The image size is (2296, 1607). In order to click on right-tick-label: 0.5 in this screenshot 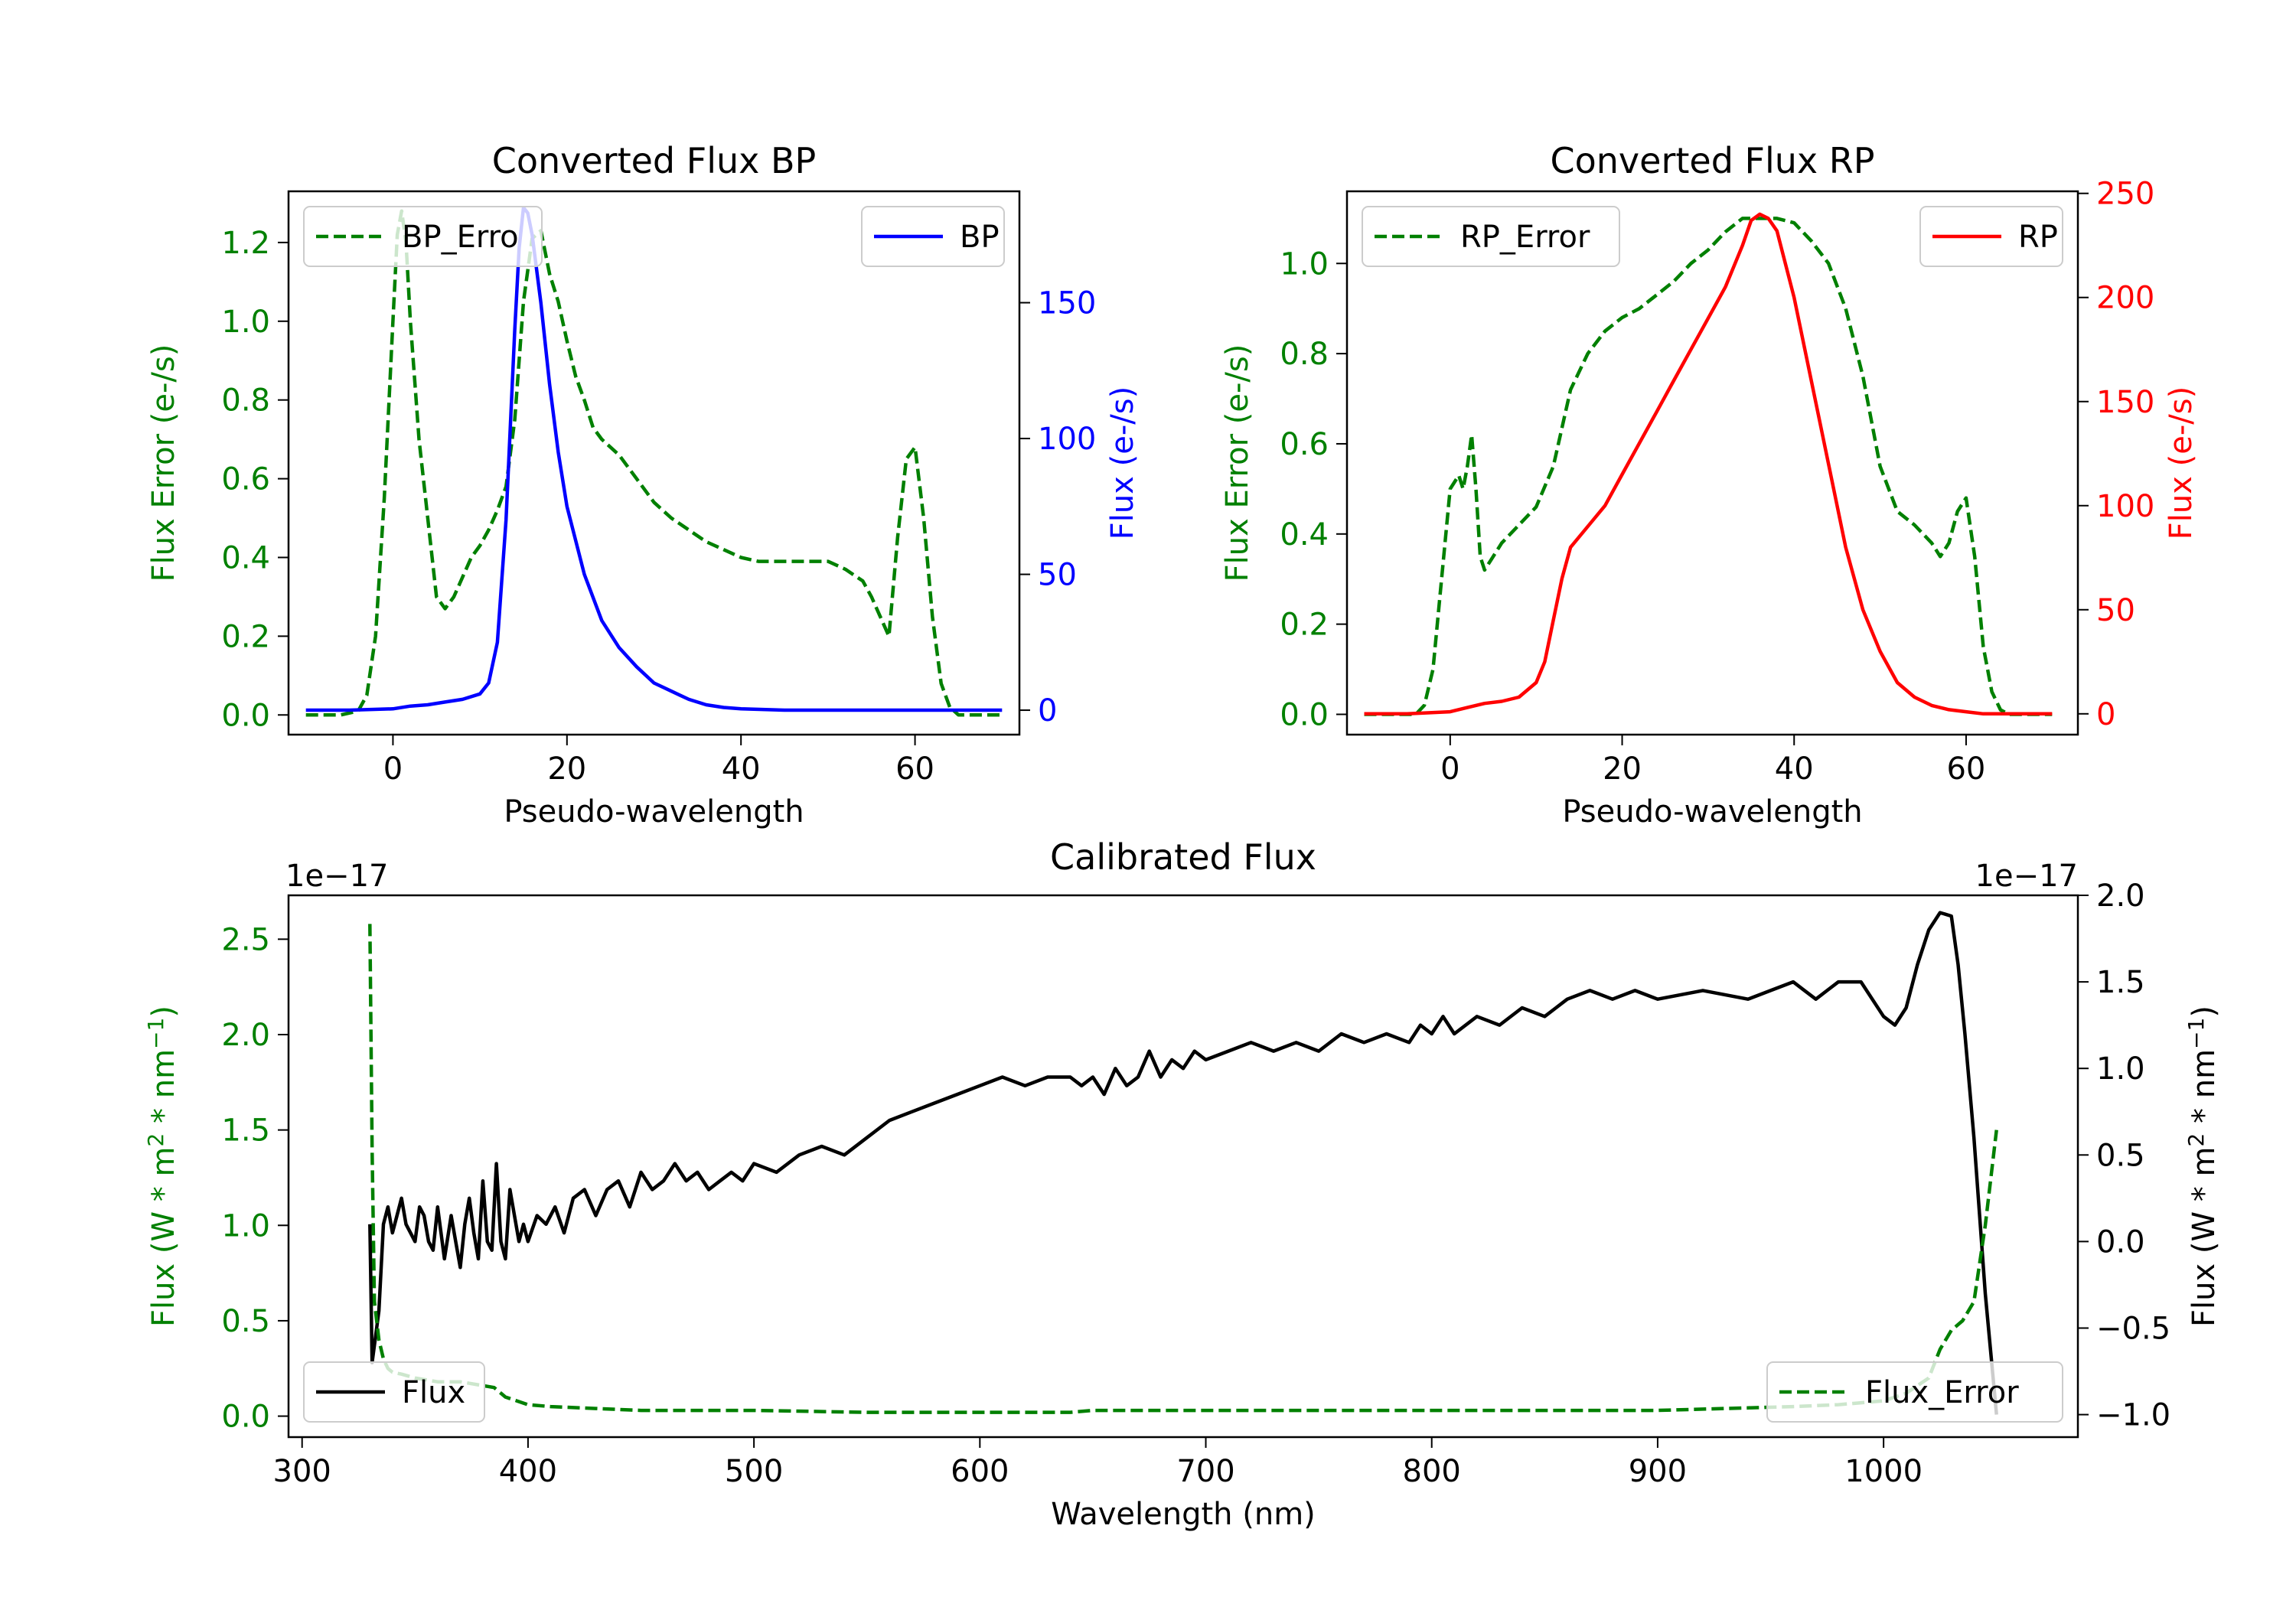, I will do `click(2120, 1155)`.